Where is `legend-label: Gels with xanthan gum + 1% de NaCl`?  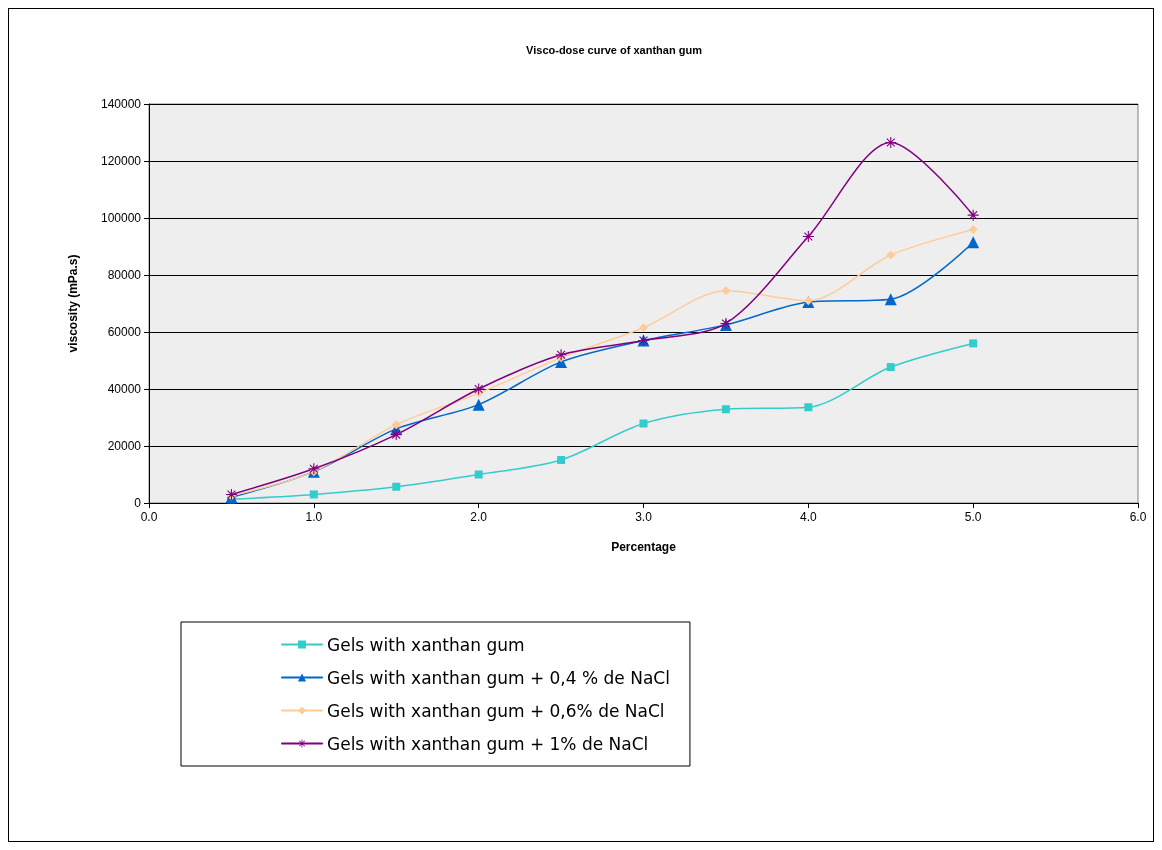
legend-label: Gels with xanthan gum + 1% de NaCl is located at coordinates (488, 743).